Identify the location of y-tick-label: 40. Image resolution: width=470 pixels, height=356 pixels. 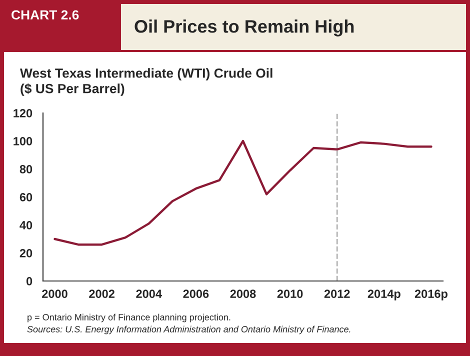
(26, 225).